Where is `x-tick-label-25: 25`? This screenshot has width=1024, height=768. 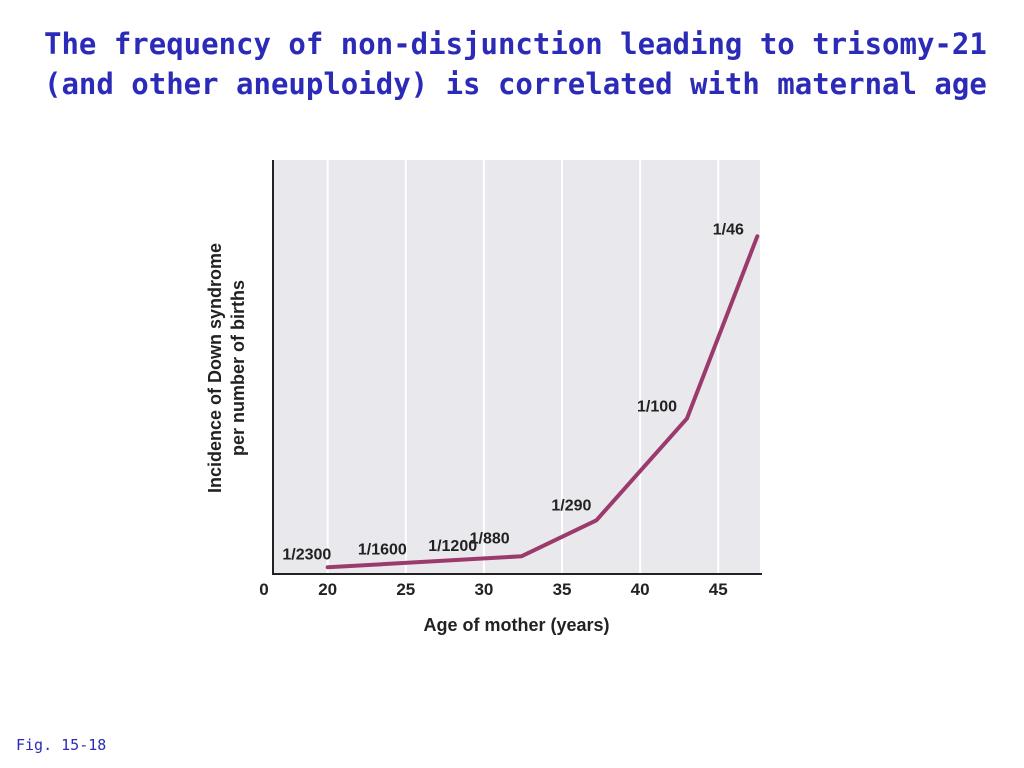
x-tick-label-25: 25 is located at coordinates (405, 589).